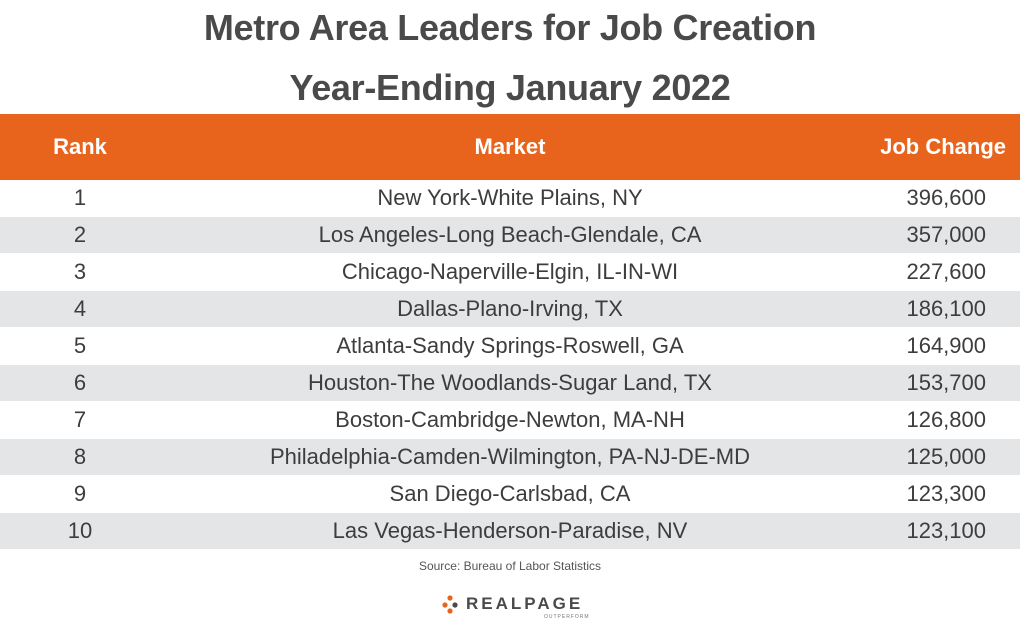 Image resolution: width=1020 pixels, height=633 pixels. Describe the element at coordinates (80, 493) in the screenshot. I see `rank-cell: 9` at that location.